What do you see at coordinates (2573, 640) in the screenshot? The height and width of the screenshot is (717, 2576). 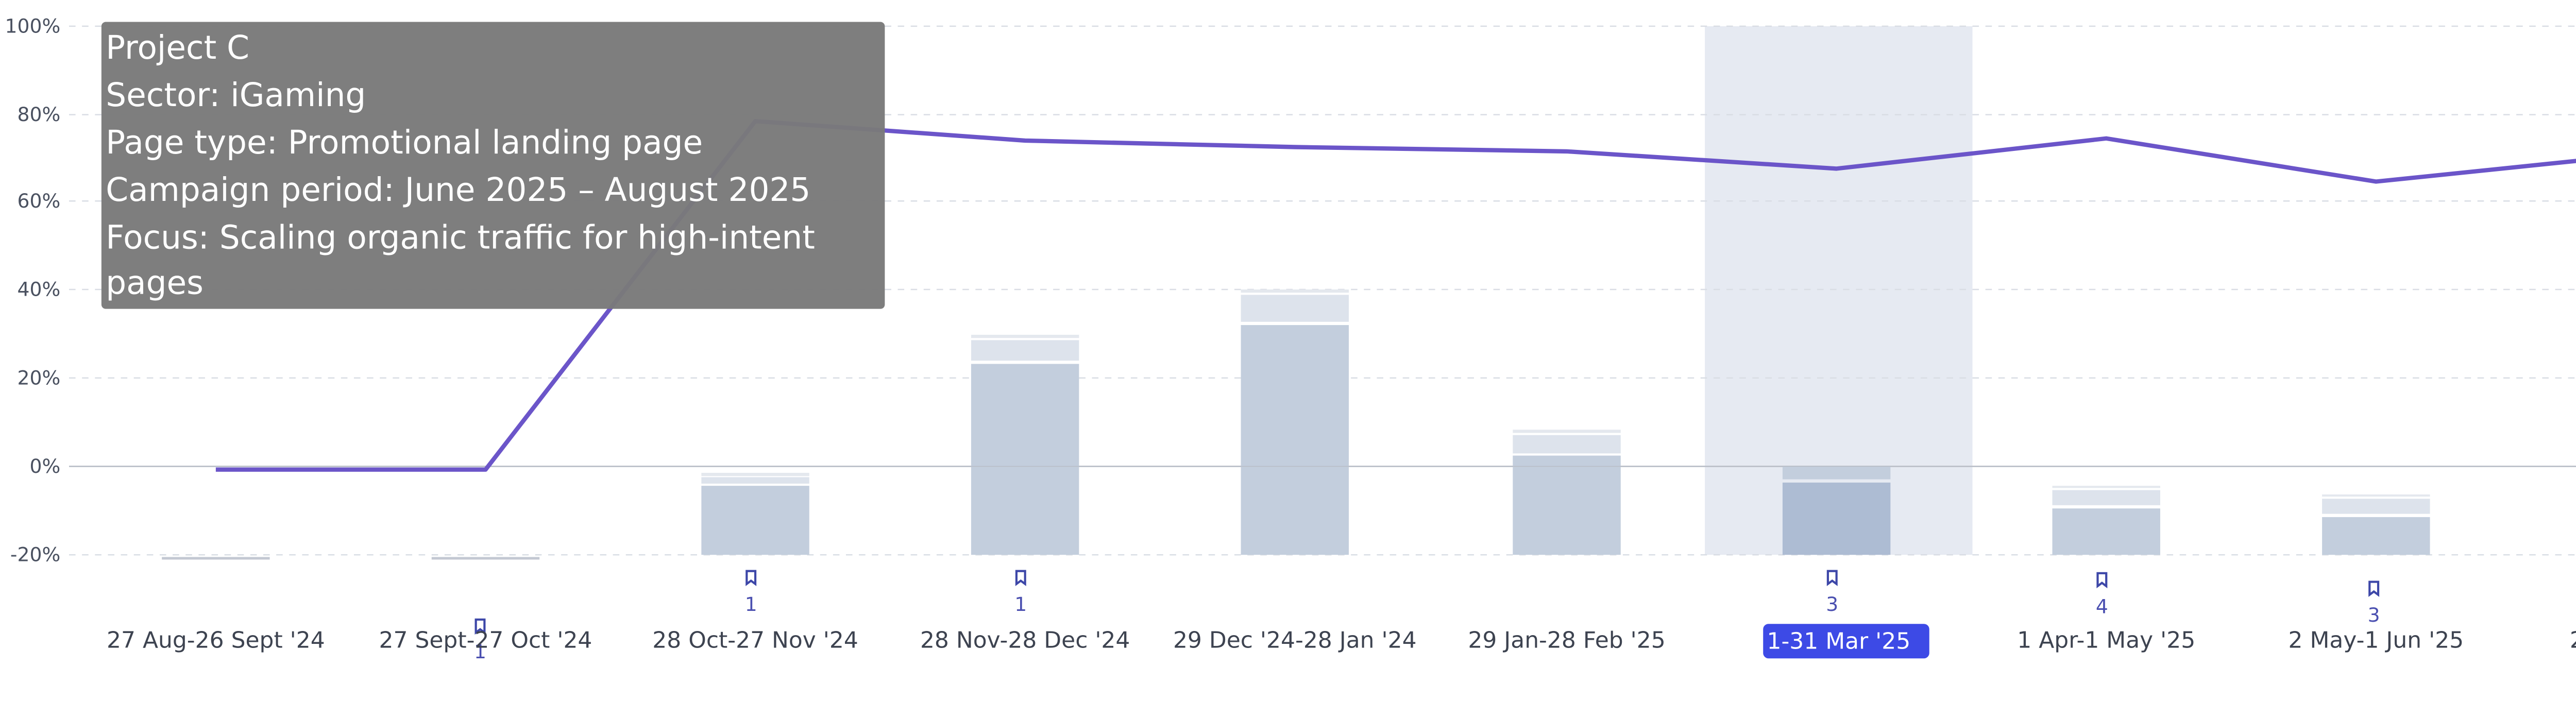 I see `x-label: 2 Jun-2 Jul '25` at bounding box center [2573, 640].